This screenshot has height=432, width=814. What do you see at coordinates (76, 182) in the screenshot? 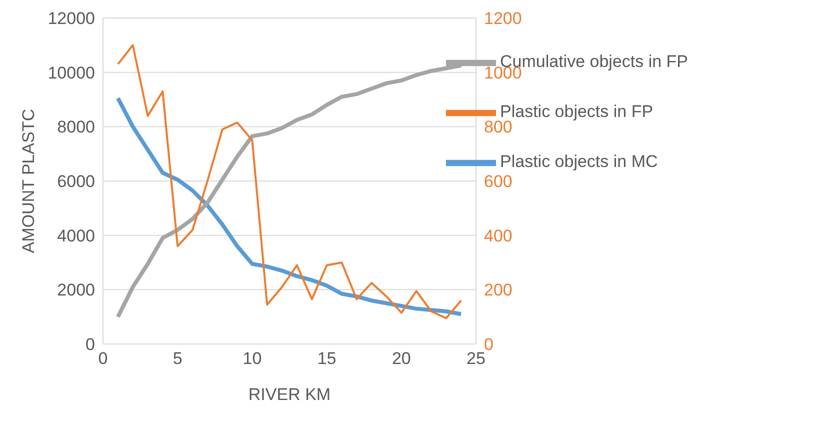
I see `y-tick-label: 6000` at bounding box center [76, 182].